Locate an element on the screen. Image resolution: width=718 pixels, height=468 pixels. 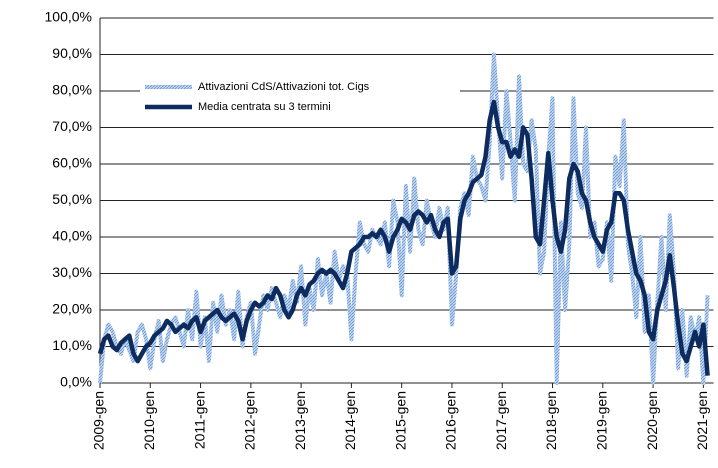
x-tick-label: 2019-gen is located at coordinates (602, 420).